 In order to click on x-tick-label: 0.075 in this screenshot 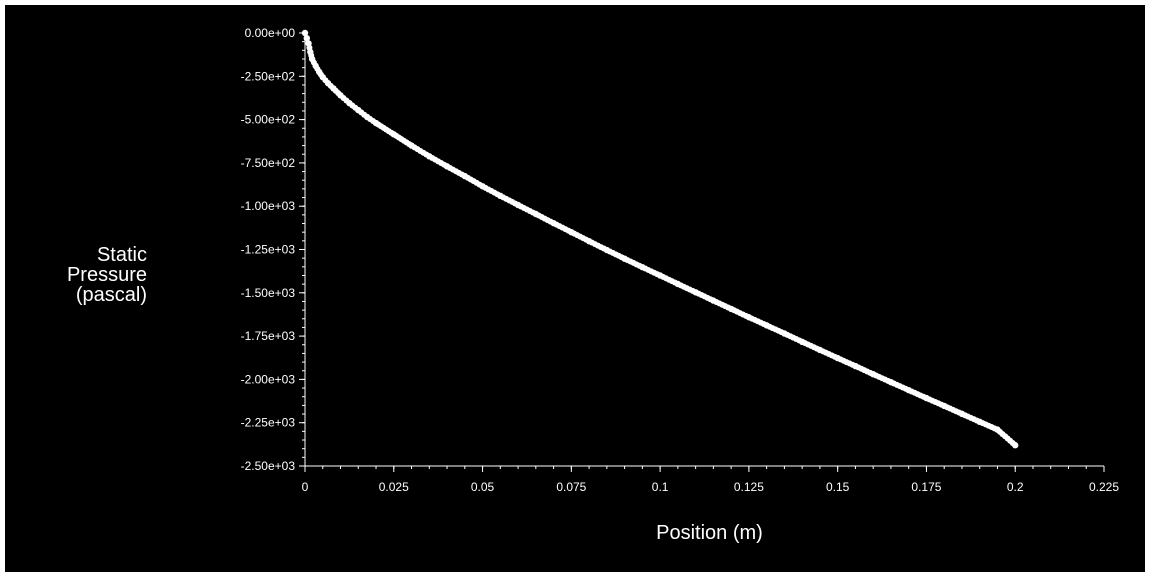, I will do `click(571, 487)`.